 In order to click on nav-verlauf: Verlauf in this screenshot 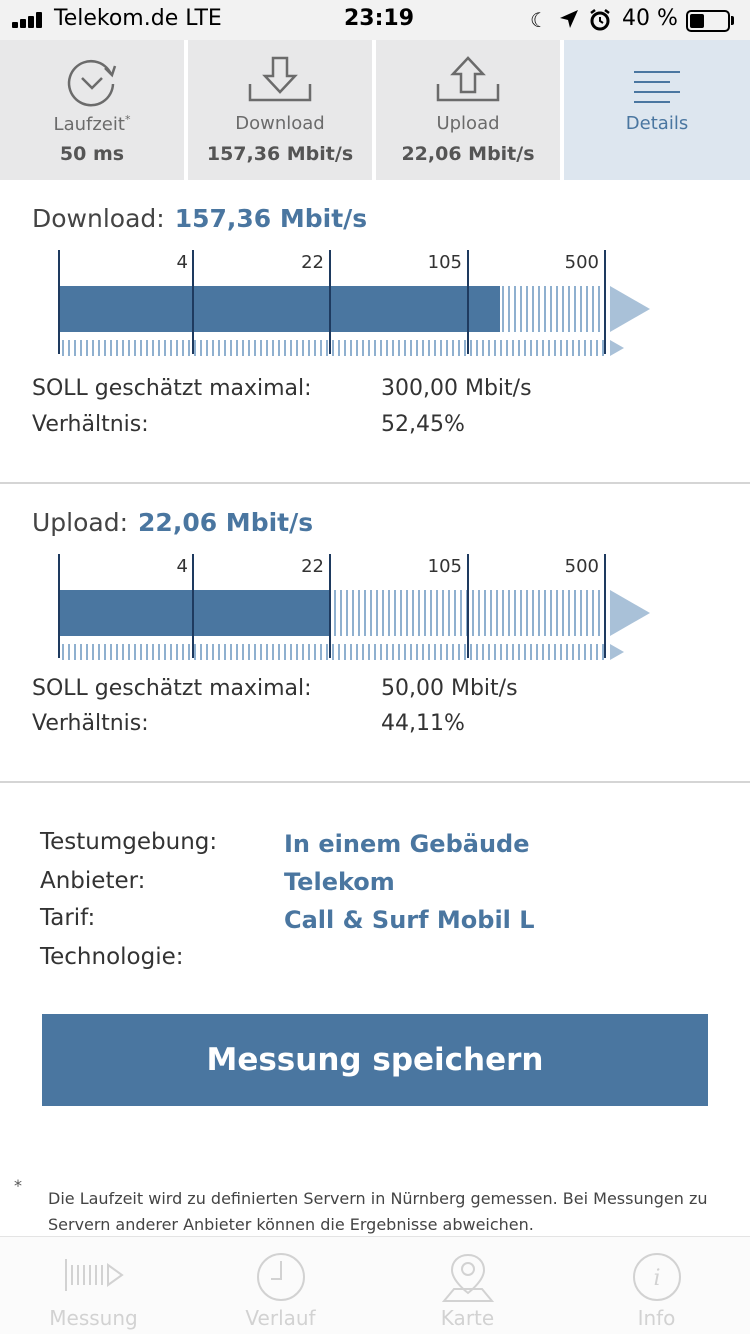, I will do `click(280, 1285)`.